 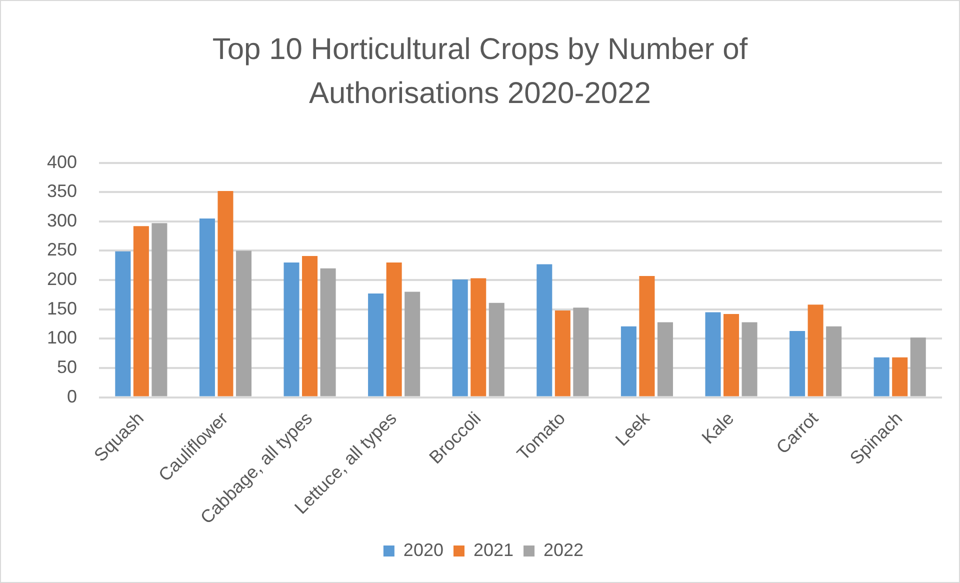 I want to click on y-tick-label: 350, so click(x=62, y=191).